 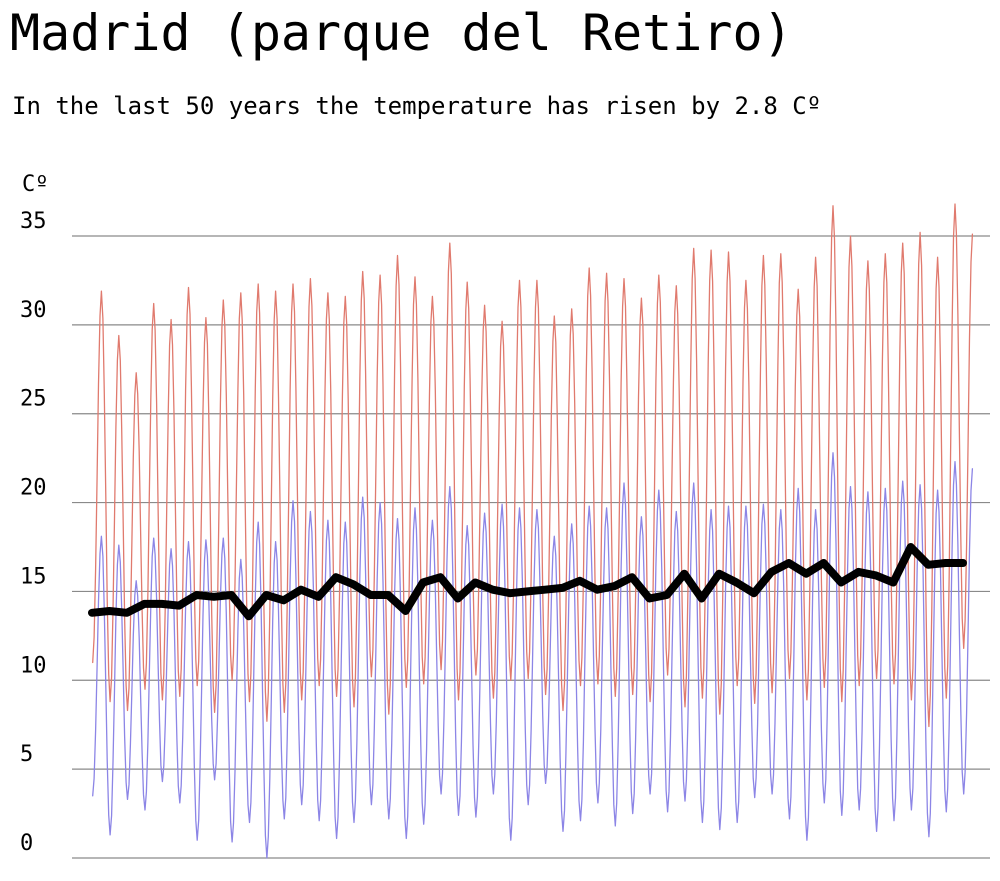 What do you see at coordinates (26, 754) in the screenshot?
I see `y-tick-label-5: 5` at bounding box center [26, 754].